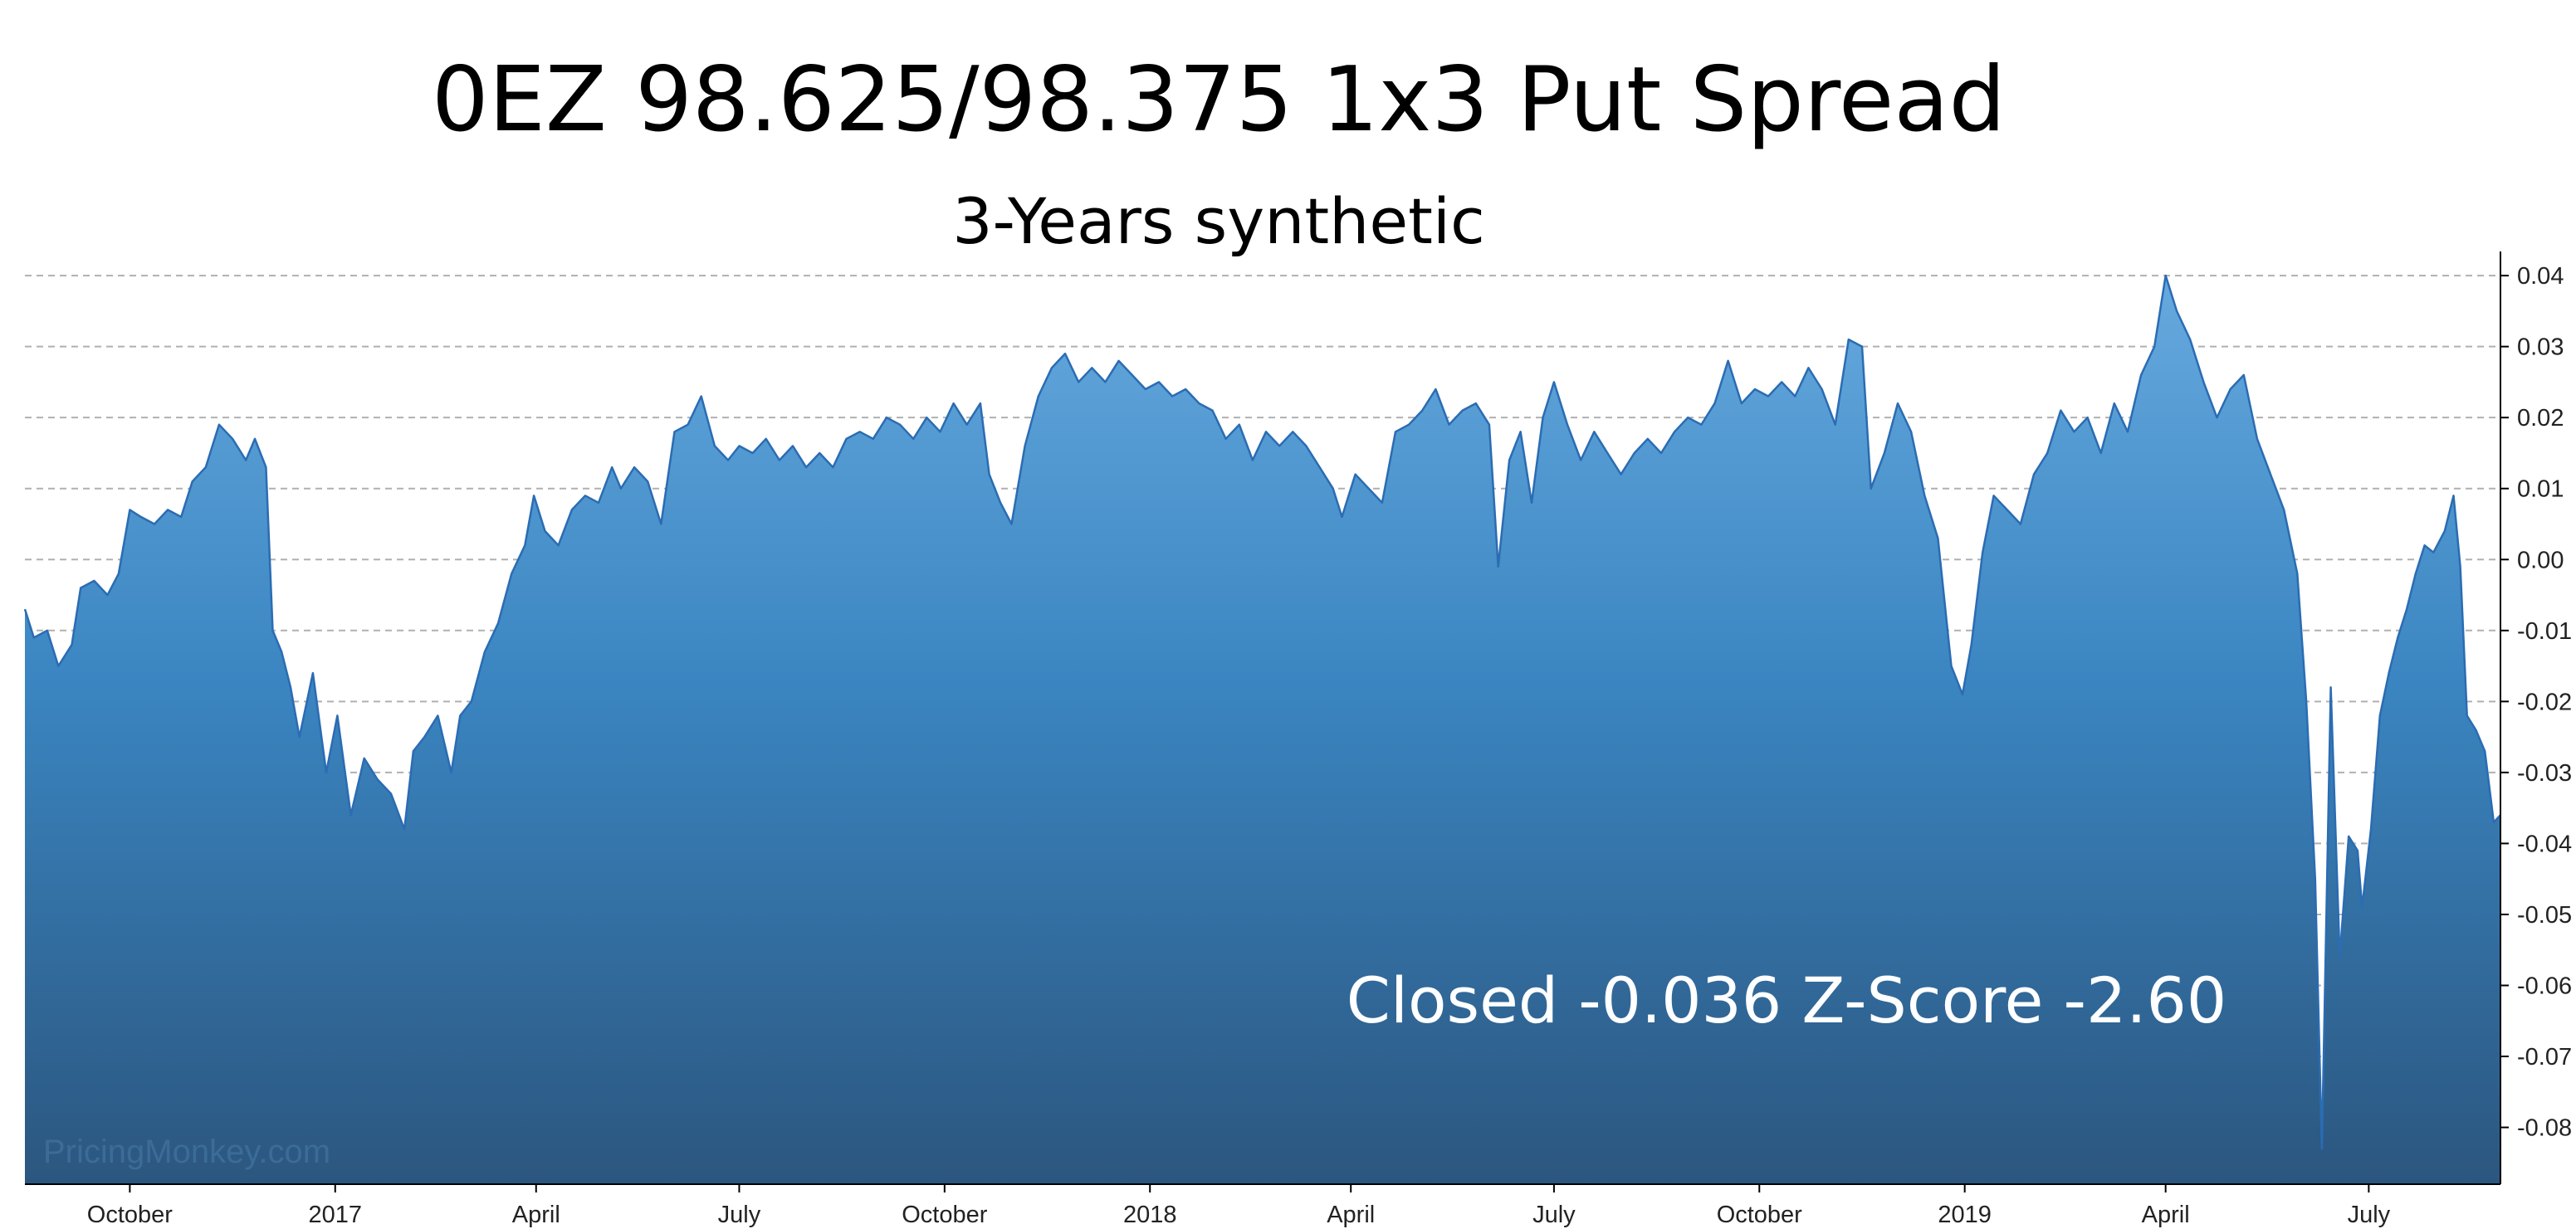 The image size is (2576, 1229). What do you see at coordinates (2544, 915) in the screenshot?
I see `y-tick-label: -0.05` at bounding box center [2544, 915].